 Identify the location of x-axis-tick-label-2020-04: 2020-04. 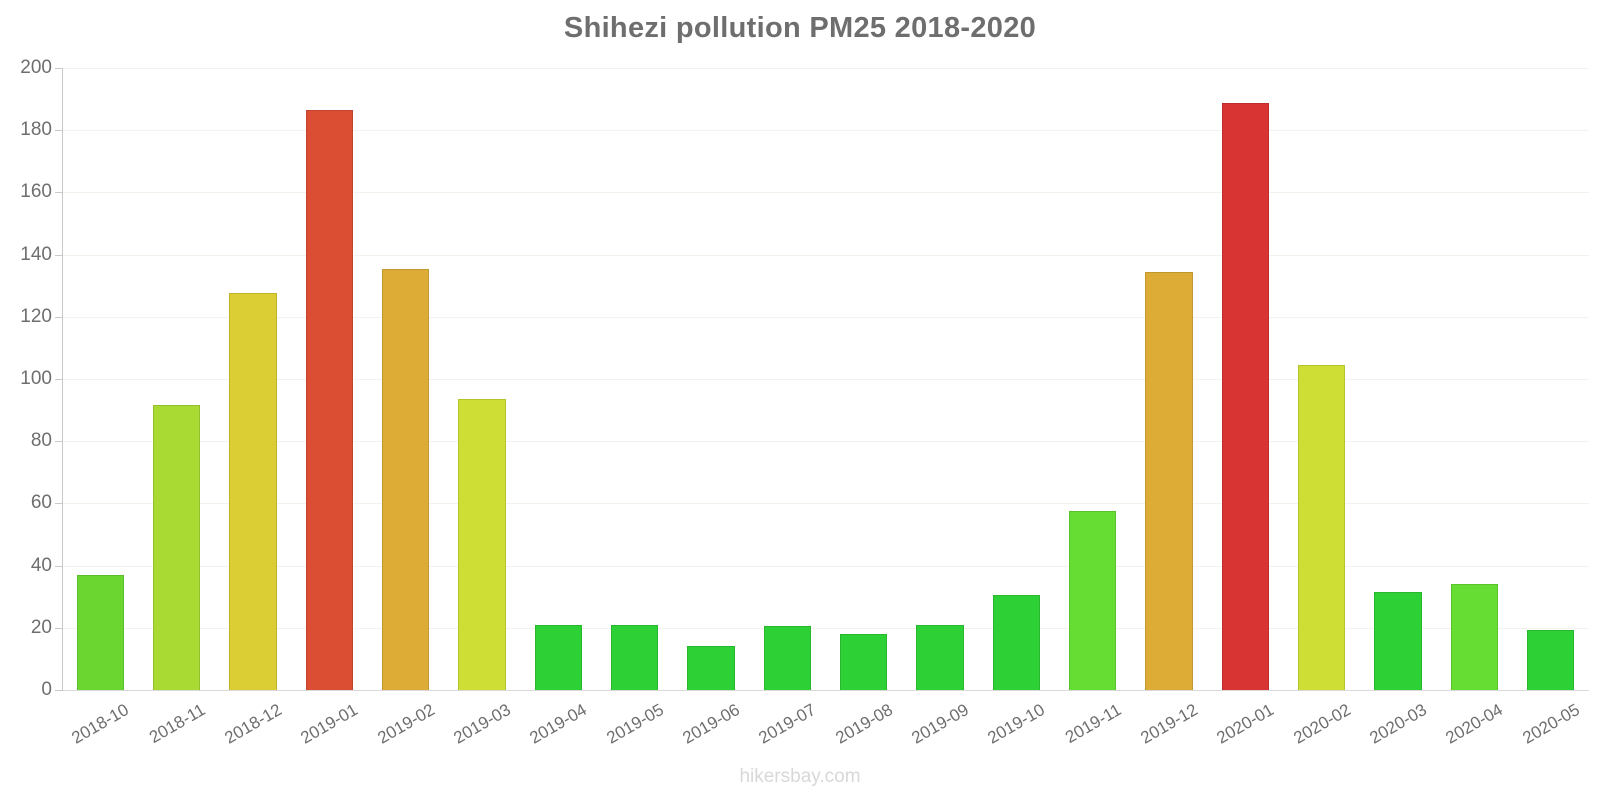
(1474, 724).